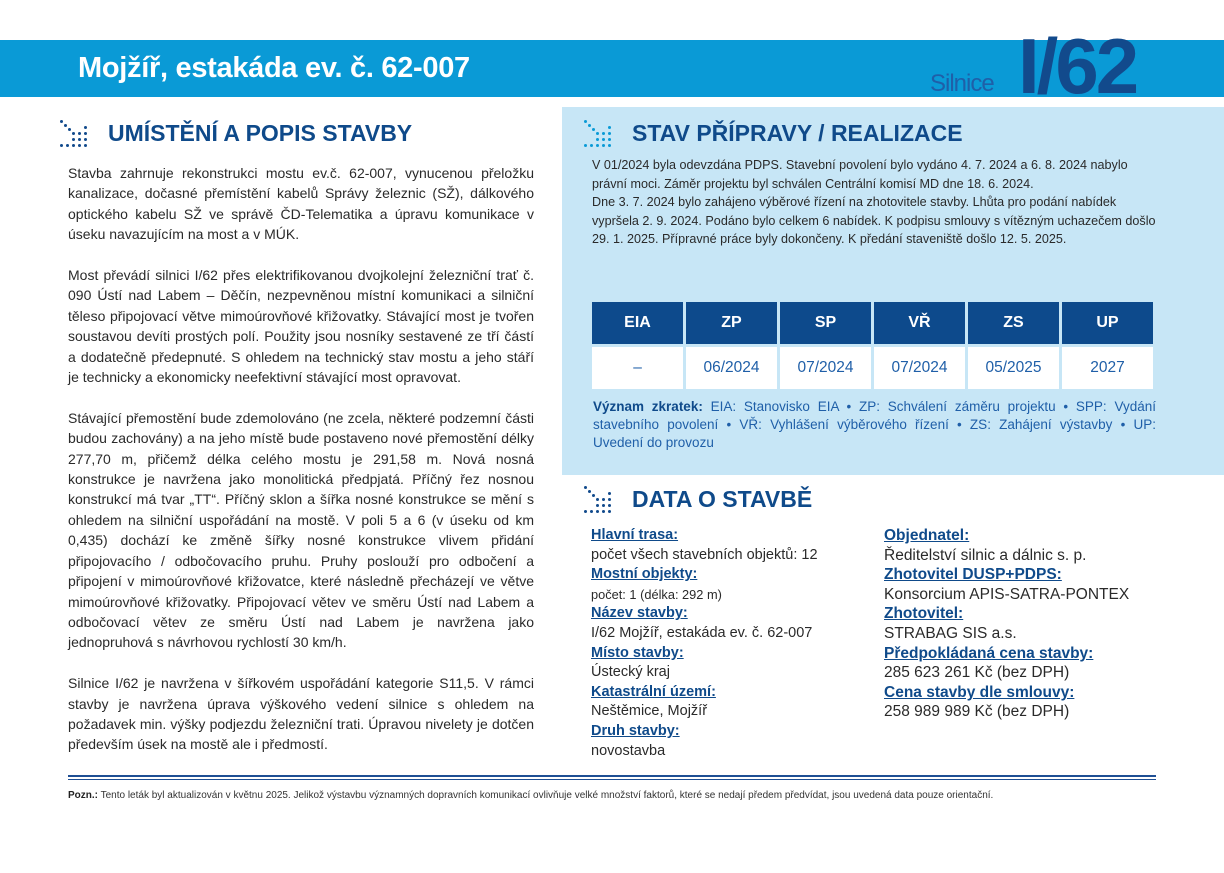 This screenshot has height=873, width=1224. What do you see at coordinates (1013, 368) in the screenshot?
I see `table-cell: 05/2025` at bounding box center [1013, 368].